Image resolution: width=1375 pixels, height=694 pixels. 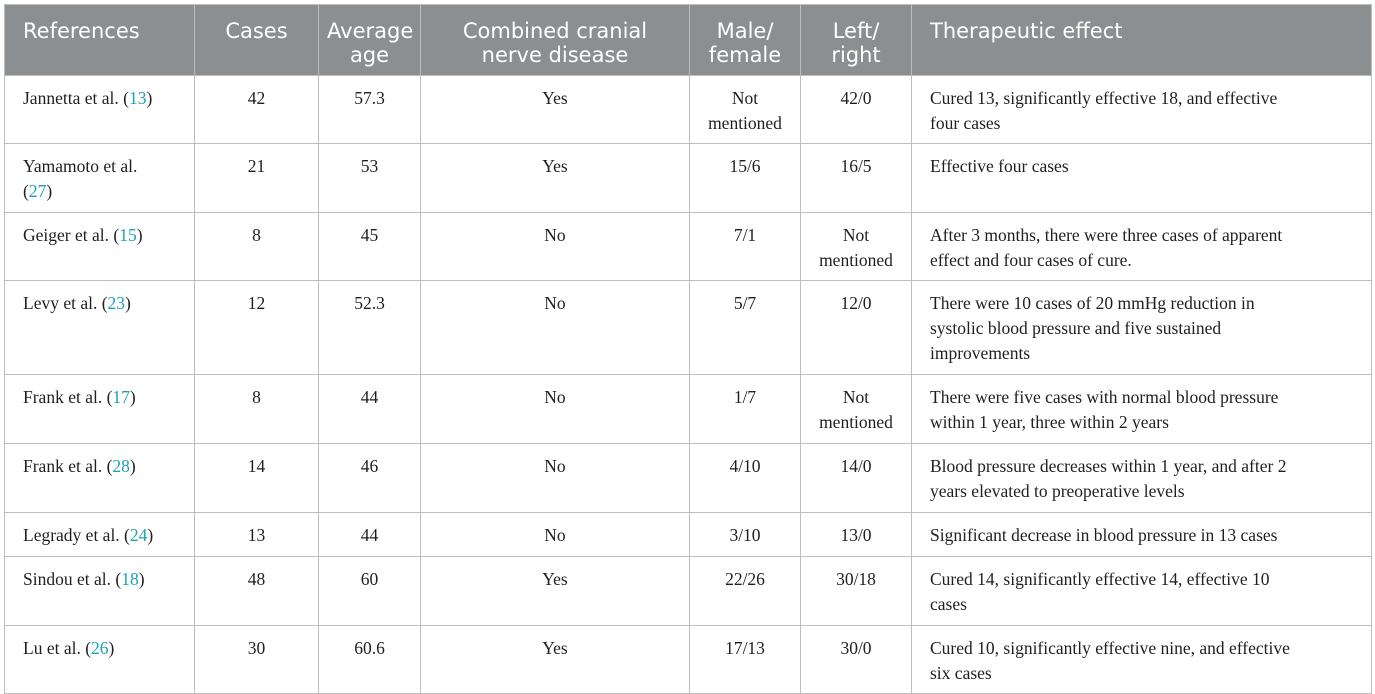 What do you see at coordinates (369, 40) in the screenshot?
I see `header-average-age: Average age` at bounding box center [369, 40].